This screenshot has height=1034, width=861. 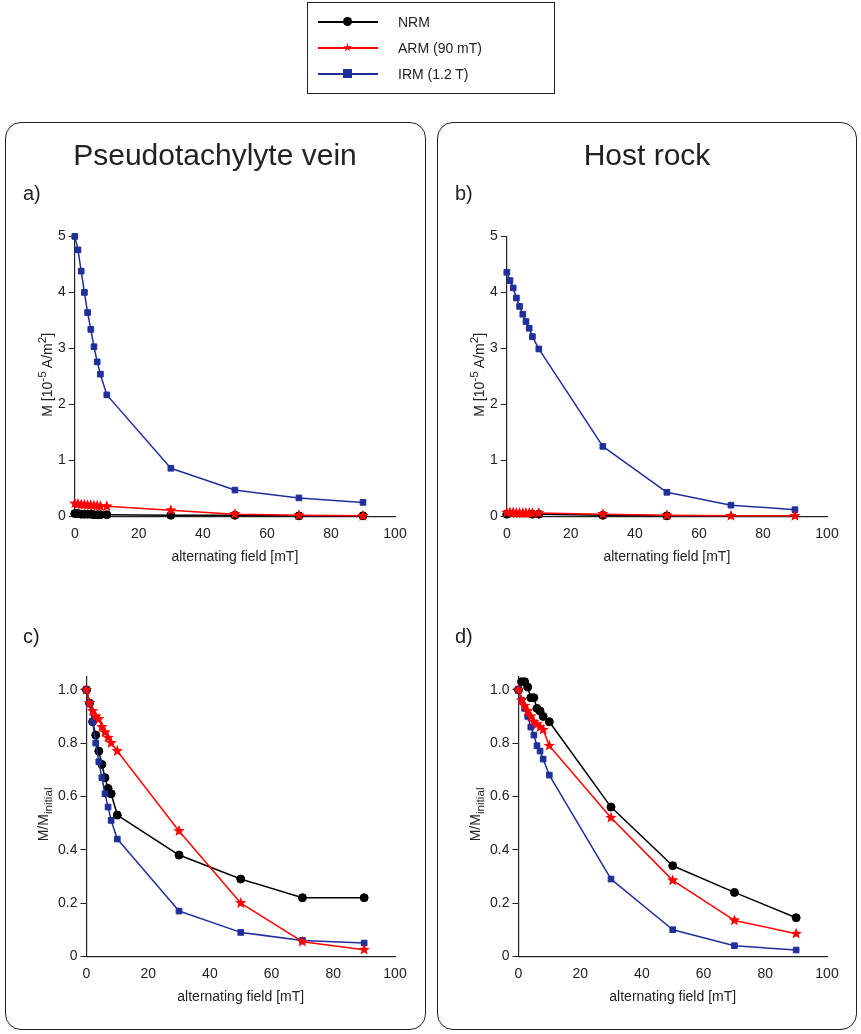 What do you see at coordinates (215, 155) in the screenshot?
I see `chart-title: Pseudotachylyte vein` at bounding box center [215, 155].